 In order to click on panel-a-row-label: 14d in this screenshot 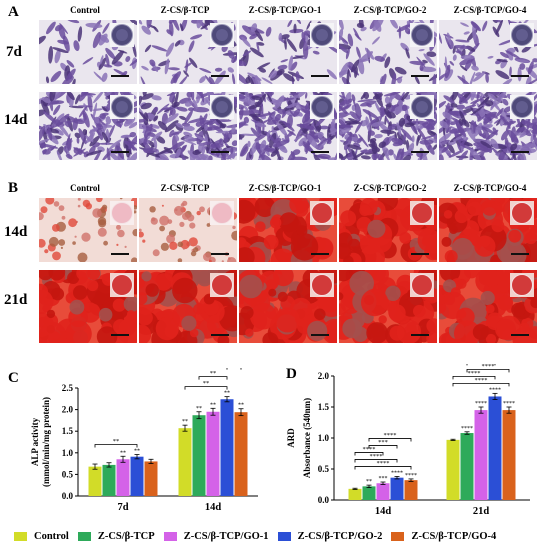, I will do `click(16, 120)`.